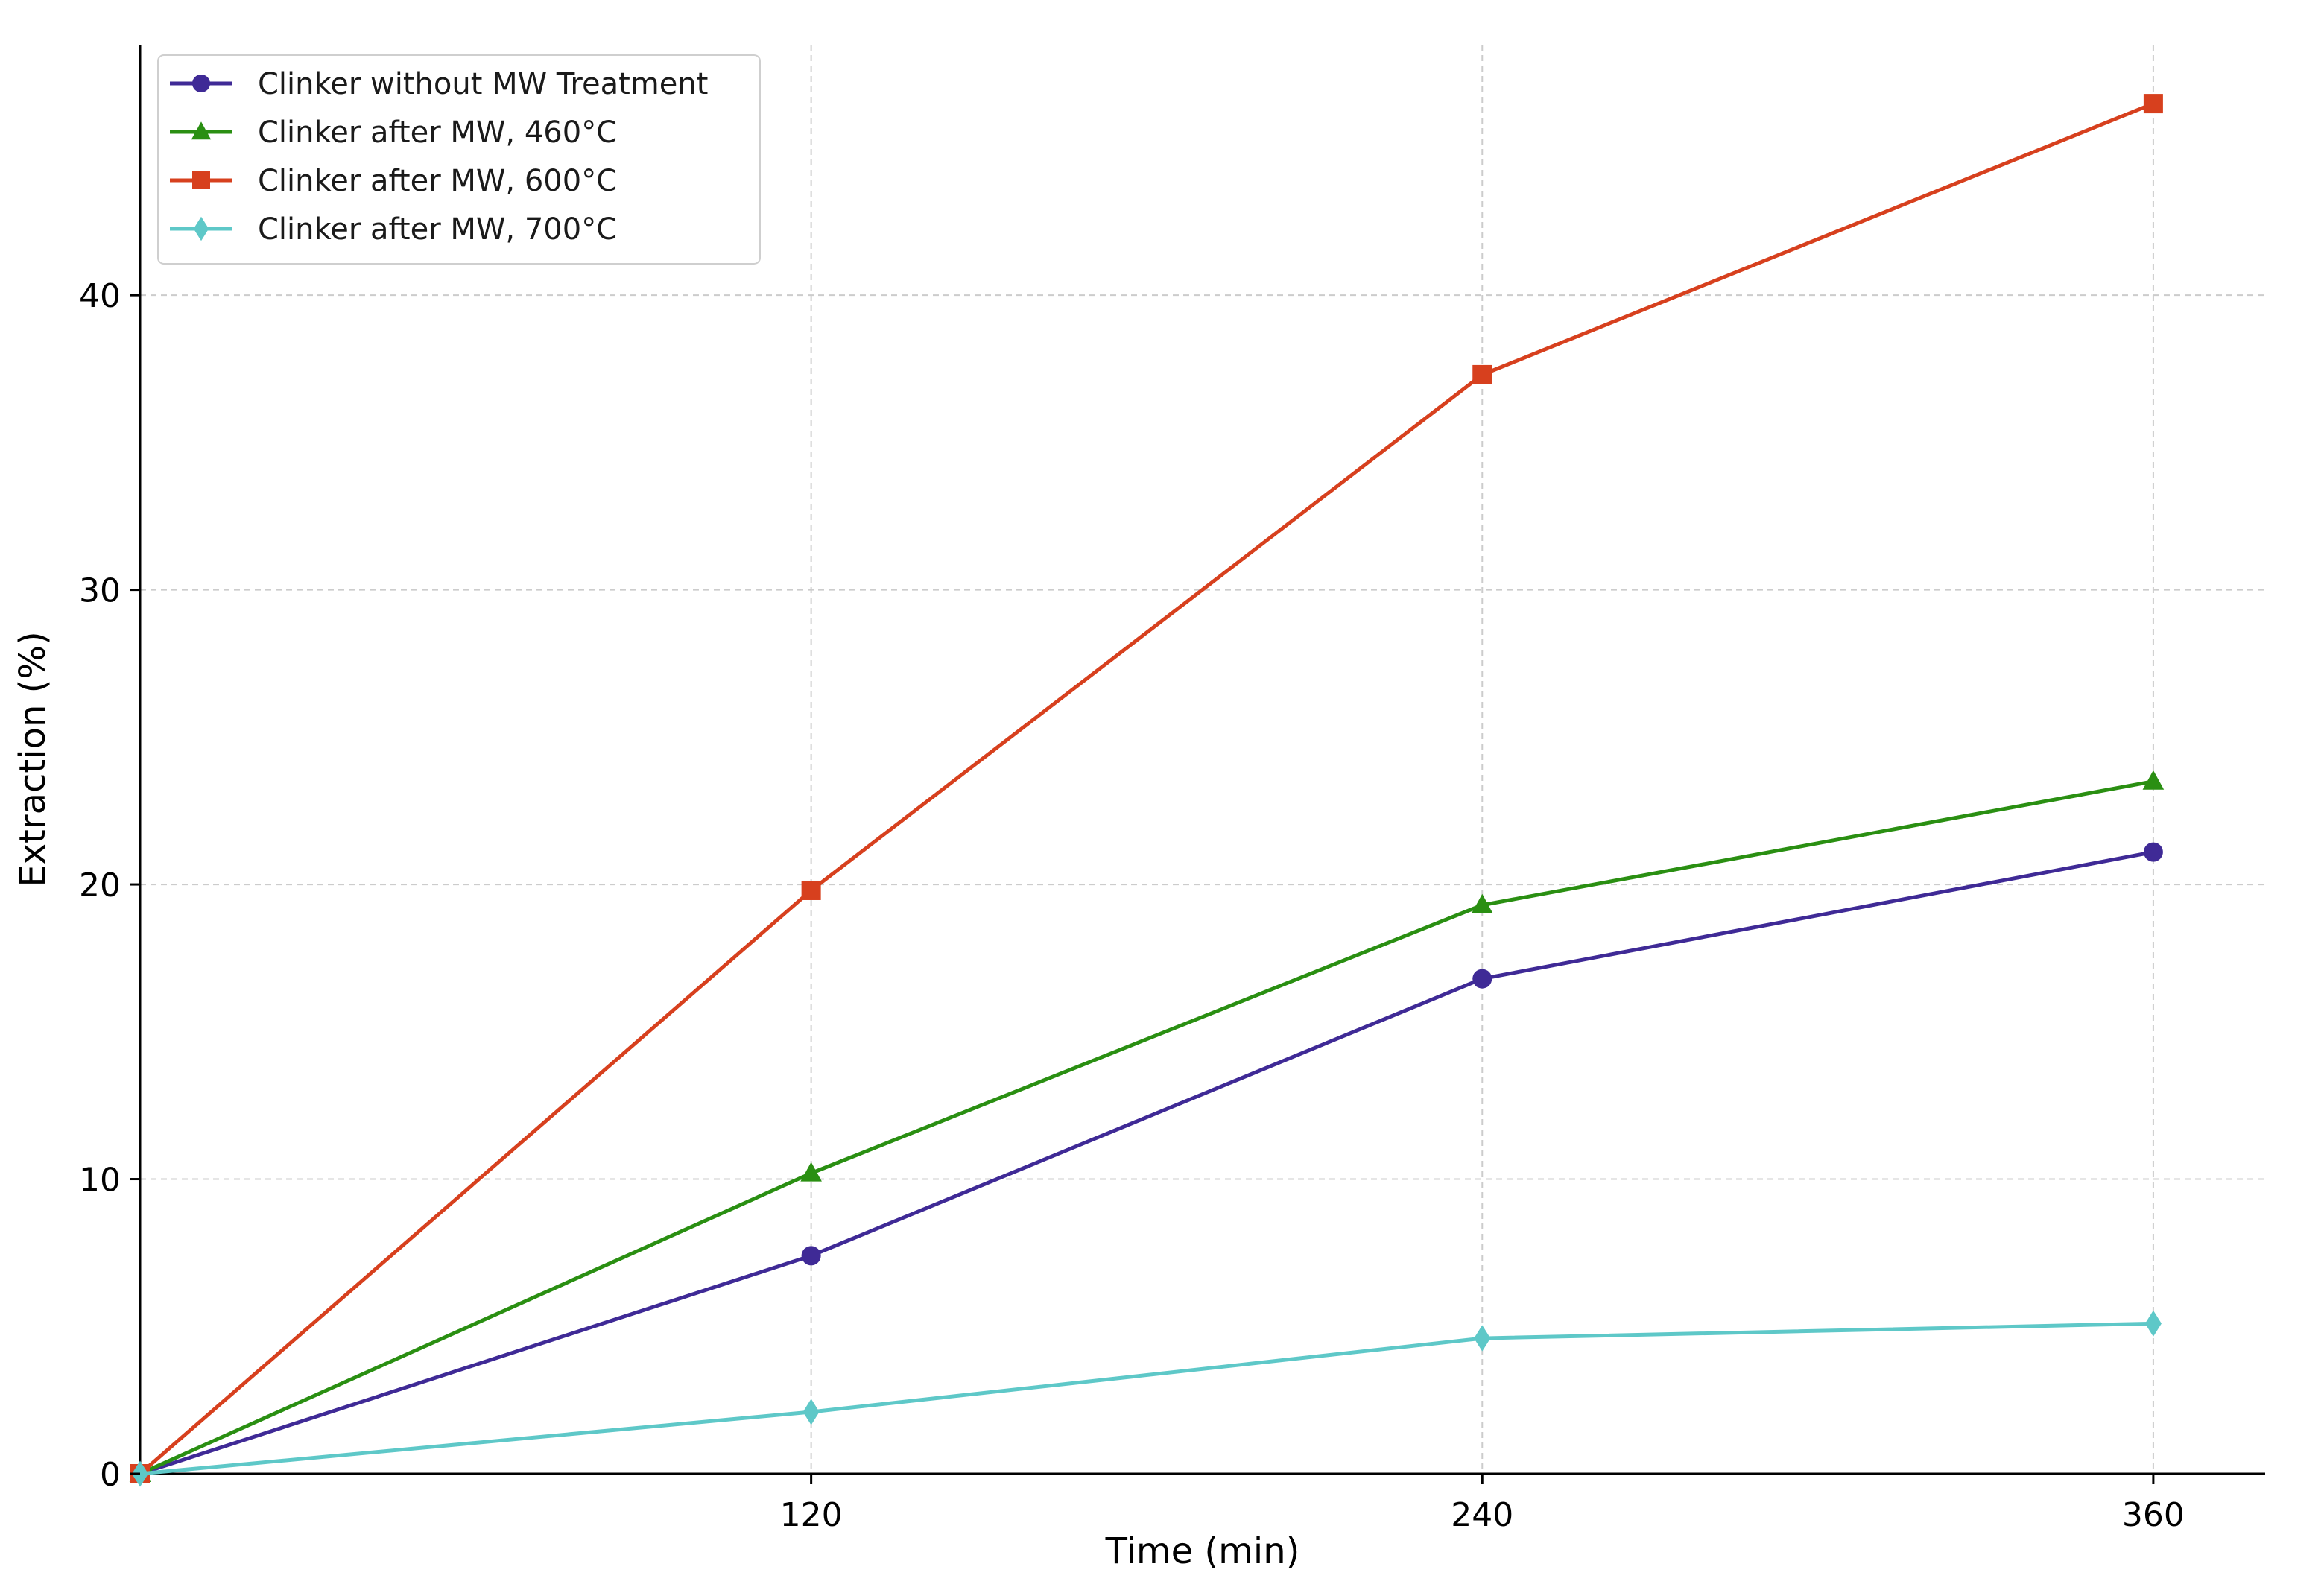 The height and width of the screenshot is (1593, 2324). Describe the element at coordinates (111, 1475) in the screenshot. I see `y-tick-label: 0` at that location.